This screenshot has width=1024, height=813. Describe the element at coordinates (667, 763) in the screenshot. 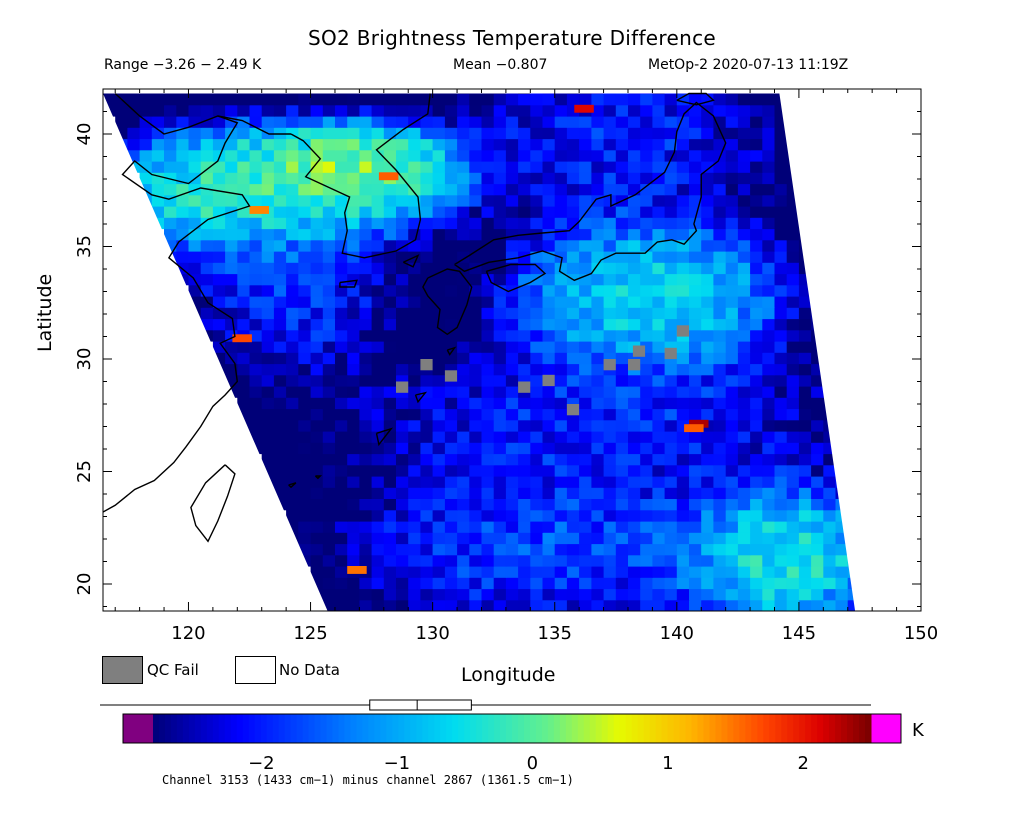

I see `colorbar-tick-label: 1` at that location.